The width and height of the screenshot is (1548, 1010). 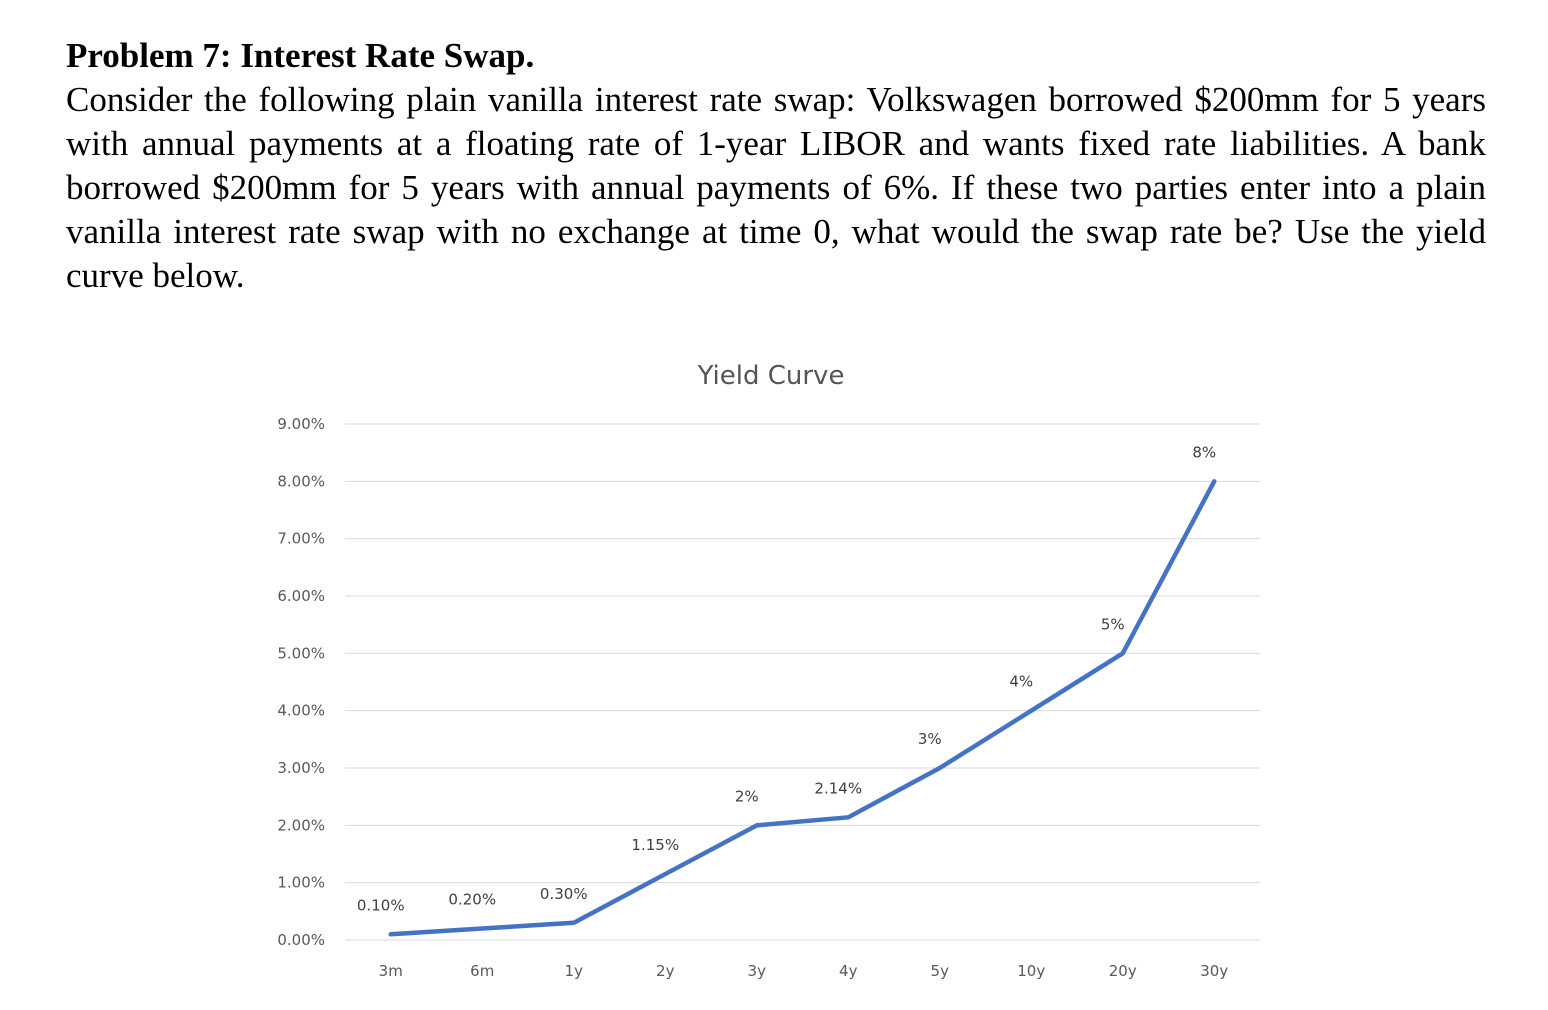 What do you see at coordinates (838, 788) in the screenshot?
I see `data-label: 2.14%` at bounding box center [838, 788].